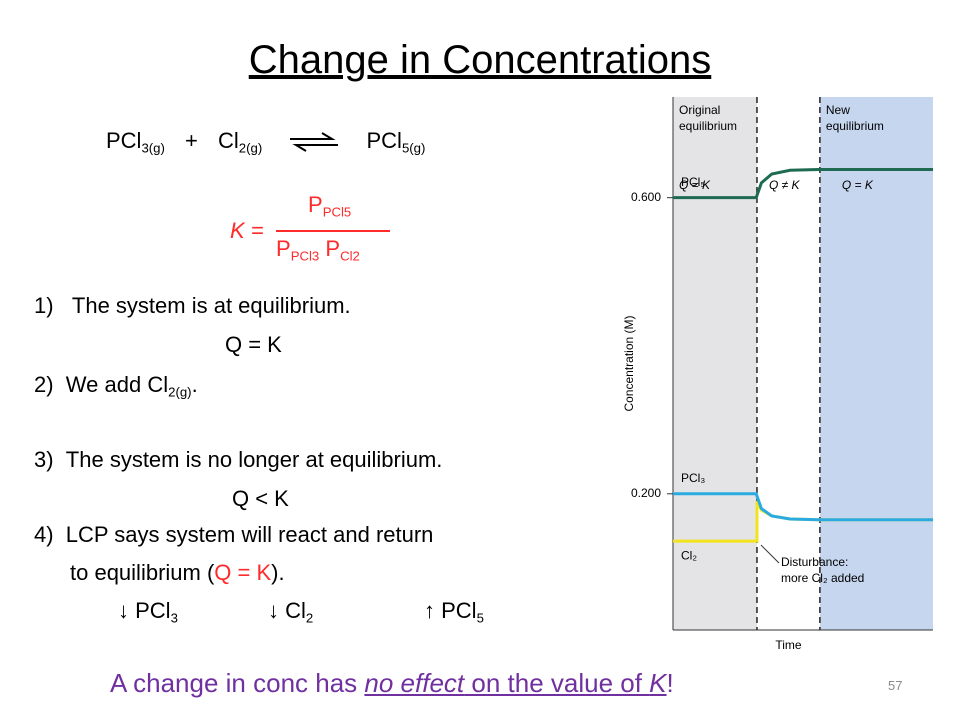 The height and width of the screenshot is (720, 960). What do you see at coordinates (838, 110) in the screenshot?
I see `region-label: New` at bounding box center [838, 110].